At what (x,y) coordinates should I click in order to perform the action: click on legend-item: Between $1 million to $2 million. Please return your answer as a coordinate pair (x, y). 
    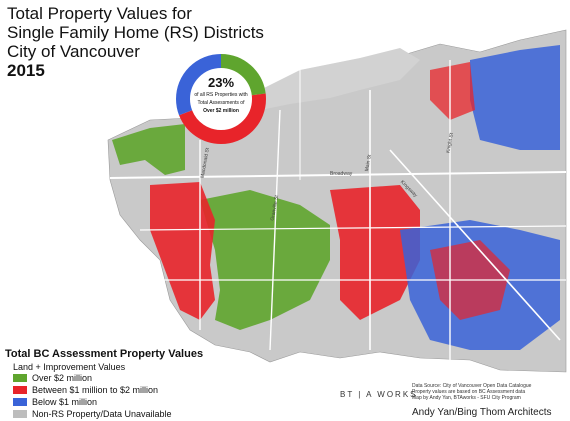
    Looking at the image, I should click on (108, 390).